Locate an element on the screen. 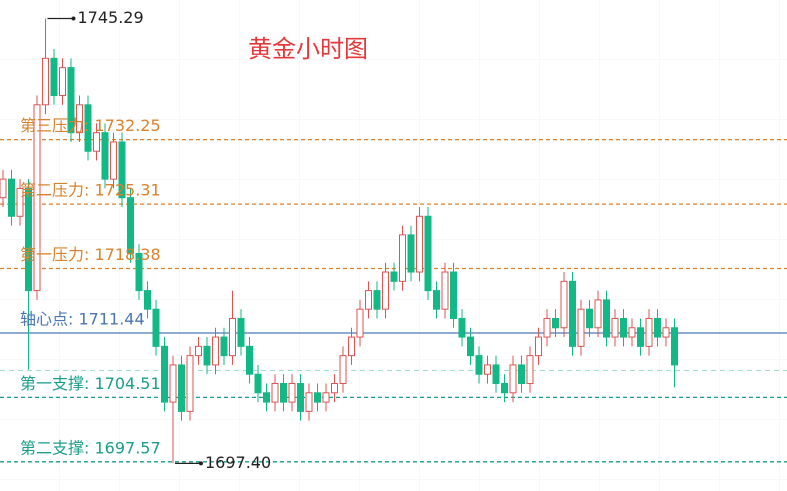 The image size is (787, 491). level-label: 第二支撑: 1697.57 is located at coordinates (90, 447).